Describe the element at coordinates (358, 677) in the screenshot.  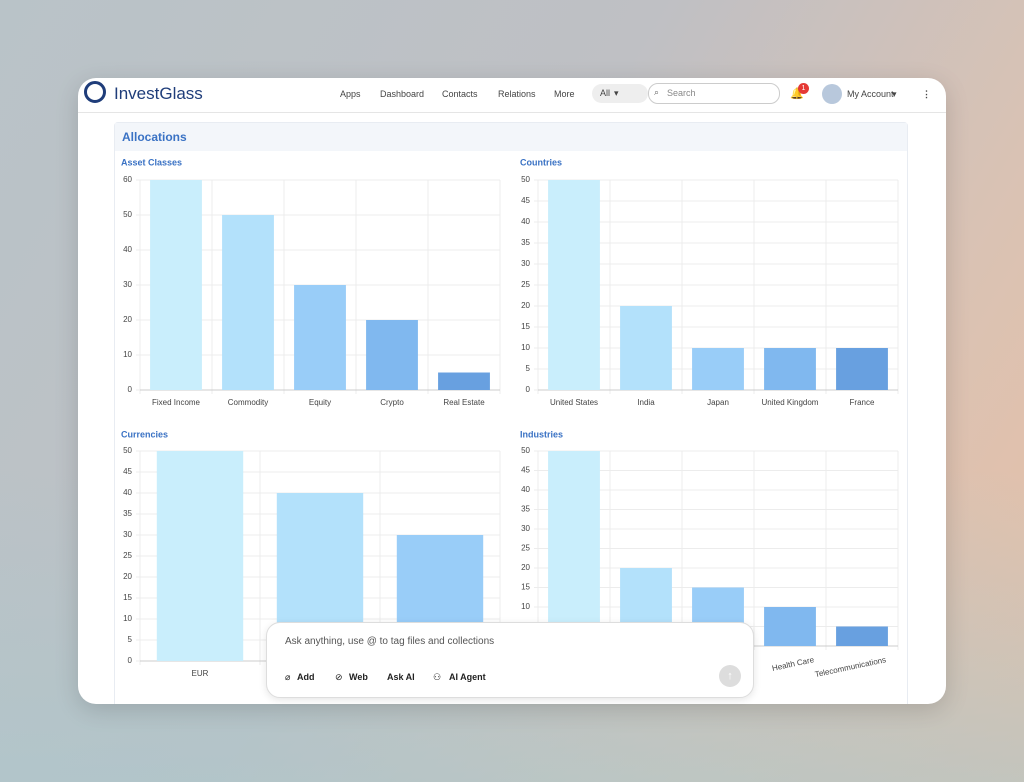
I see `web-button: Web` at that location.